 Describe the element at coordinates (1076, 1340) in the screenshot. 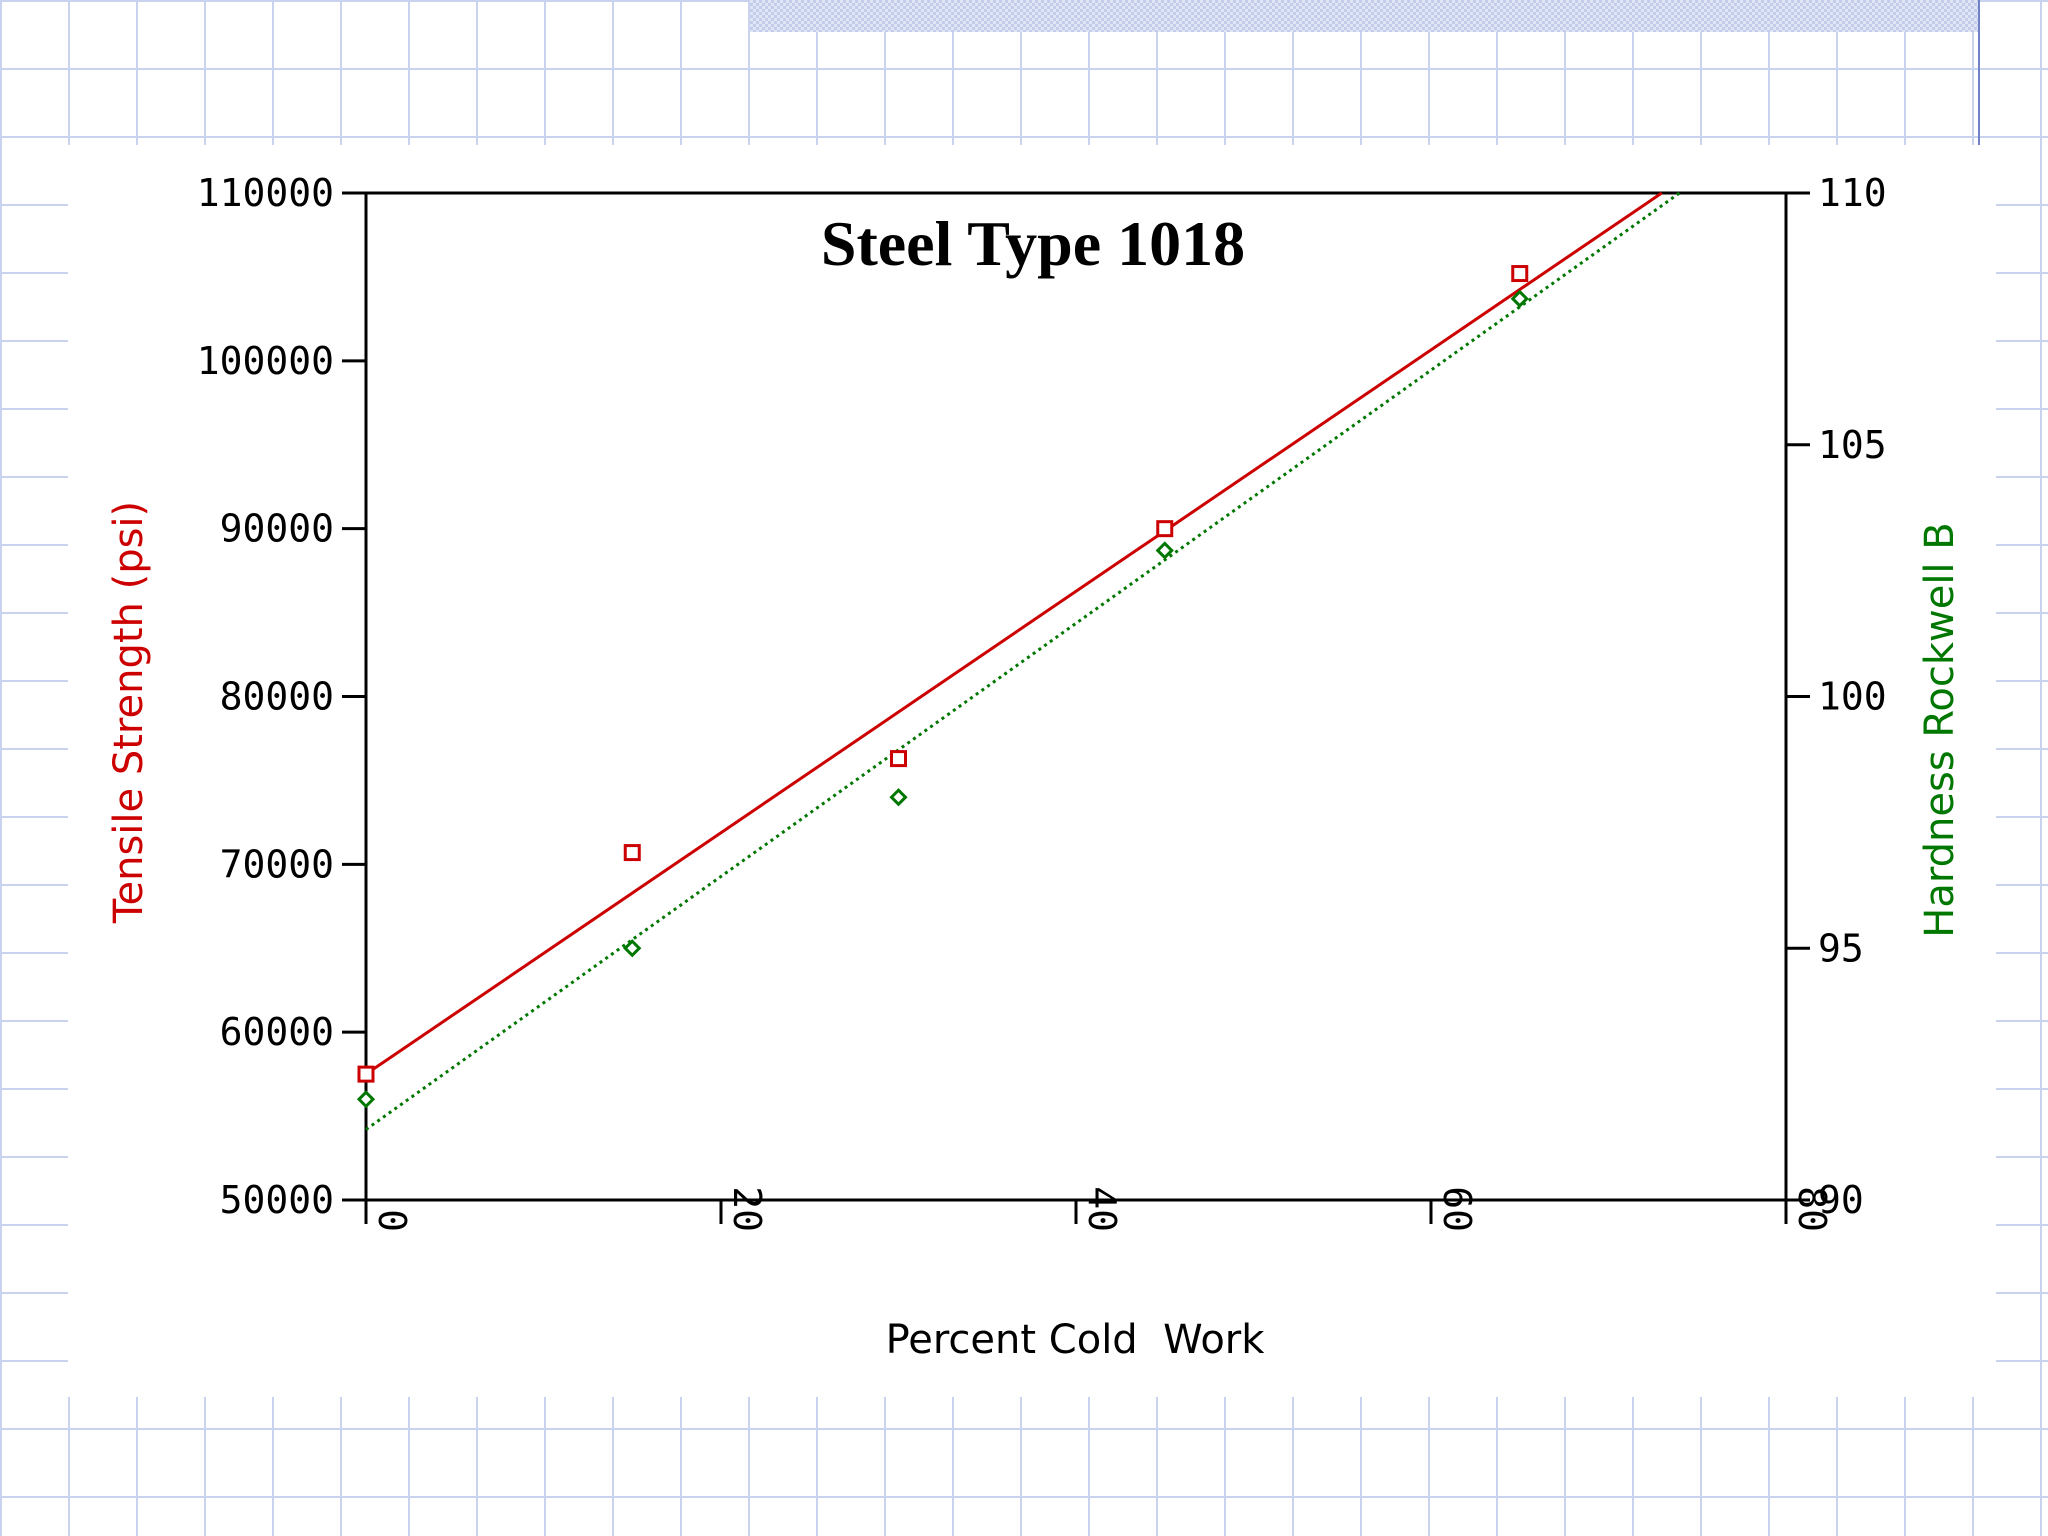

I see `x-axis-title: Percent Cold Work` at that location.